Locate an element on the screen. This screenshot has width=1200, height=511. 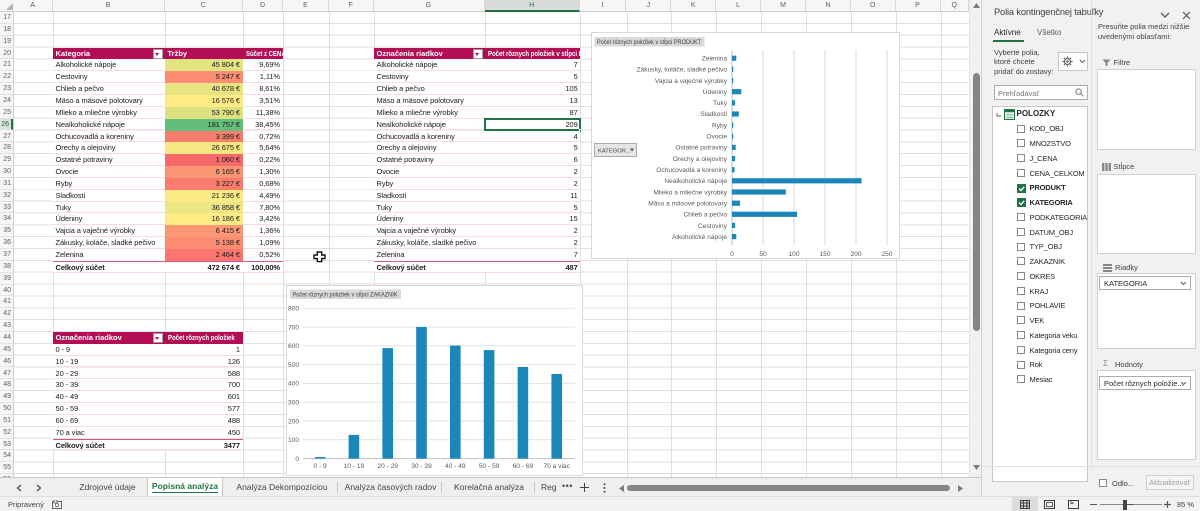
svg-text: 400 is located at coordinates (293, 384).